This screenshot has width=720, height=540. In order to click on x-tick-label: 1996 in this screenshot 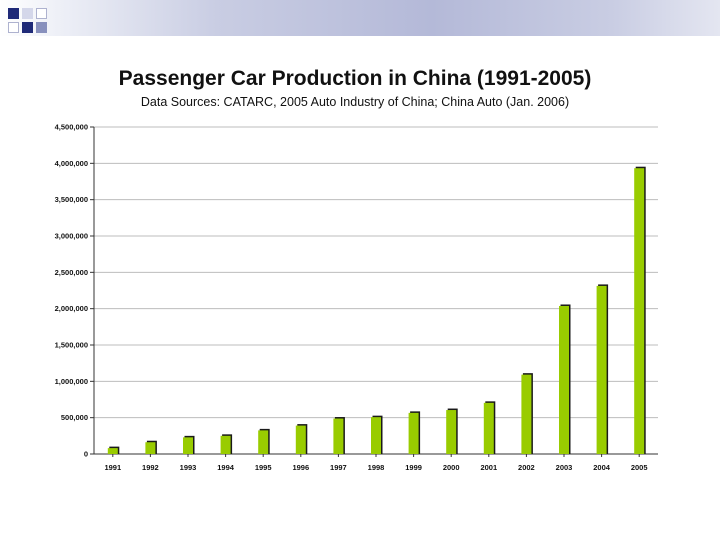, I will do `click(300, 467)`.